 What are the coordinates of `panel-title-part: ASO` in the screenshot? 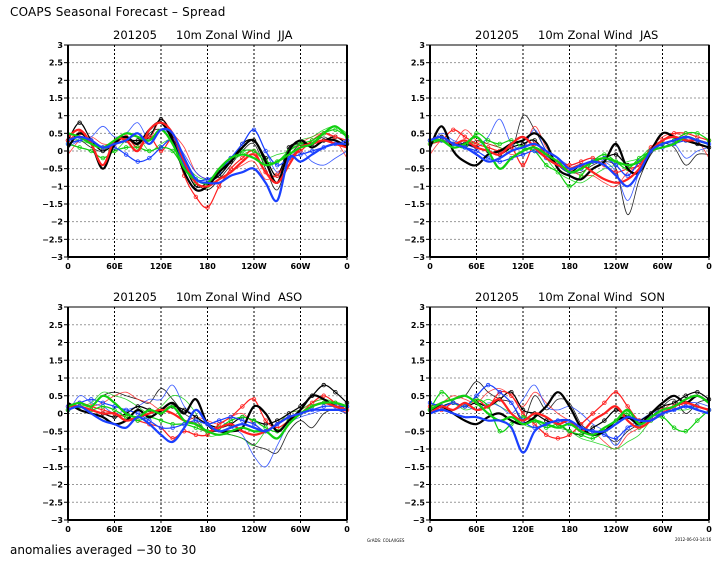 It's located at (290, 297).